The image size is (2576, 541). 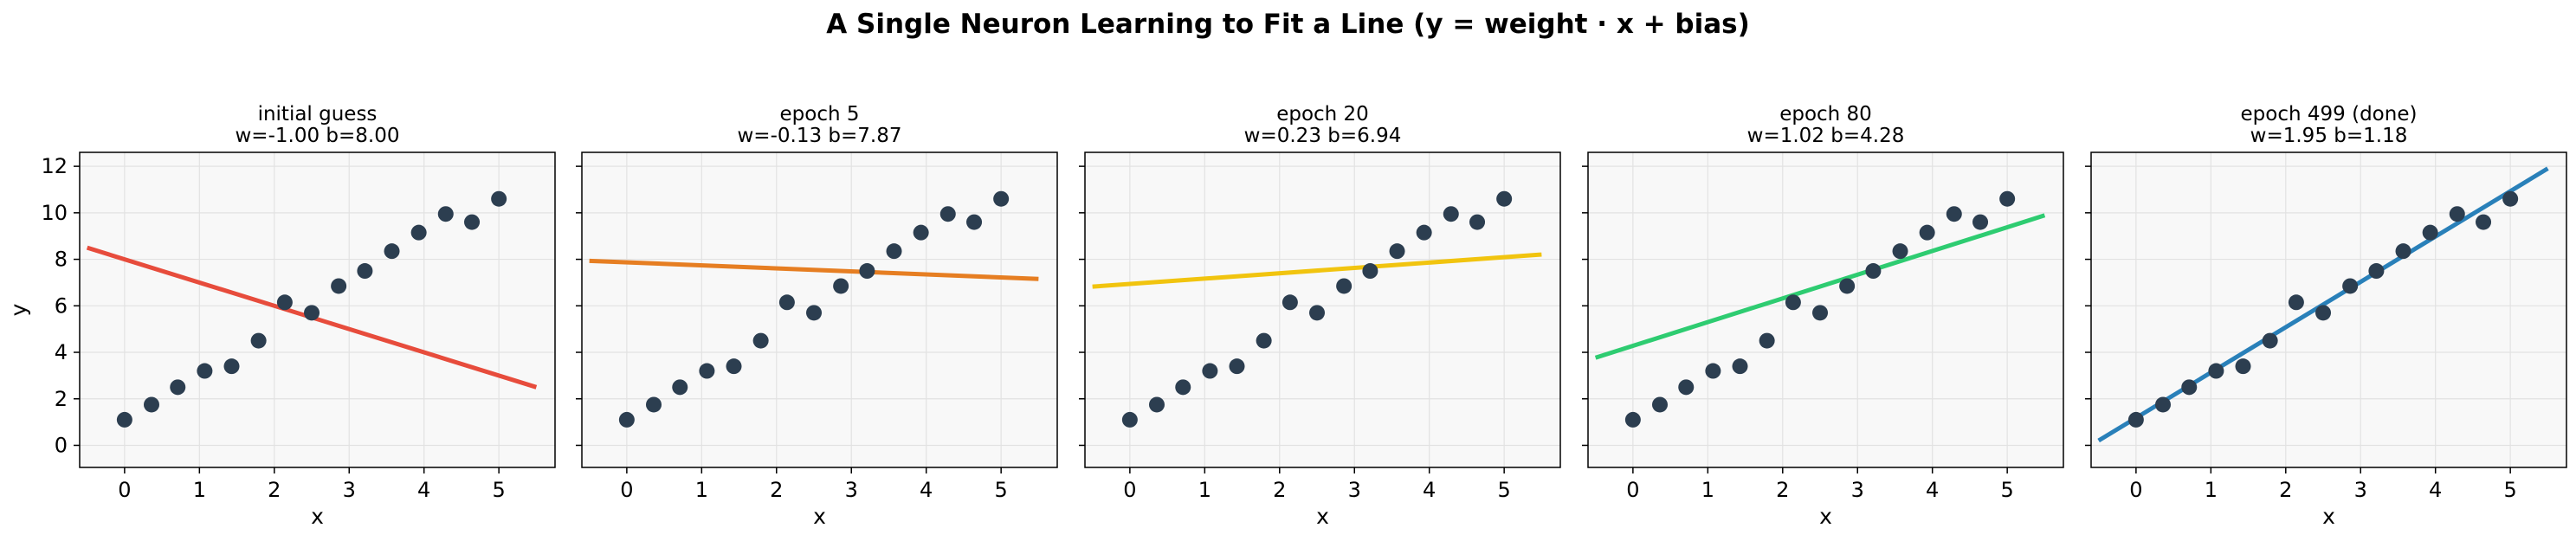 I want to click on y-tick-label: 4, so click(x=62, y=352).